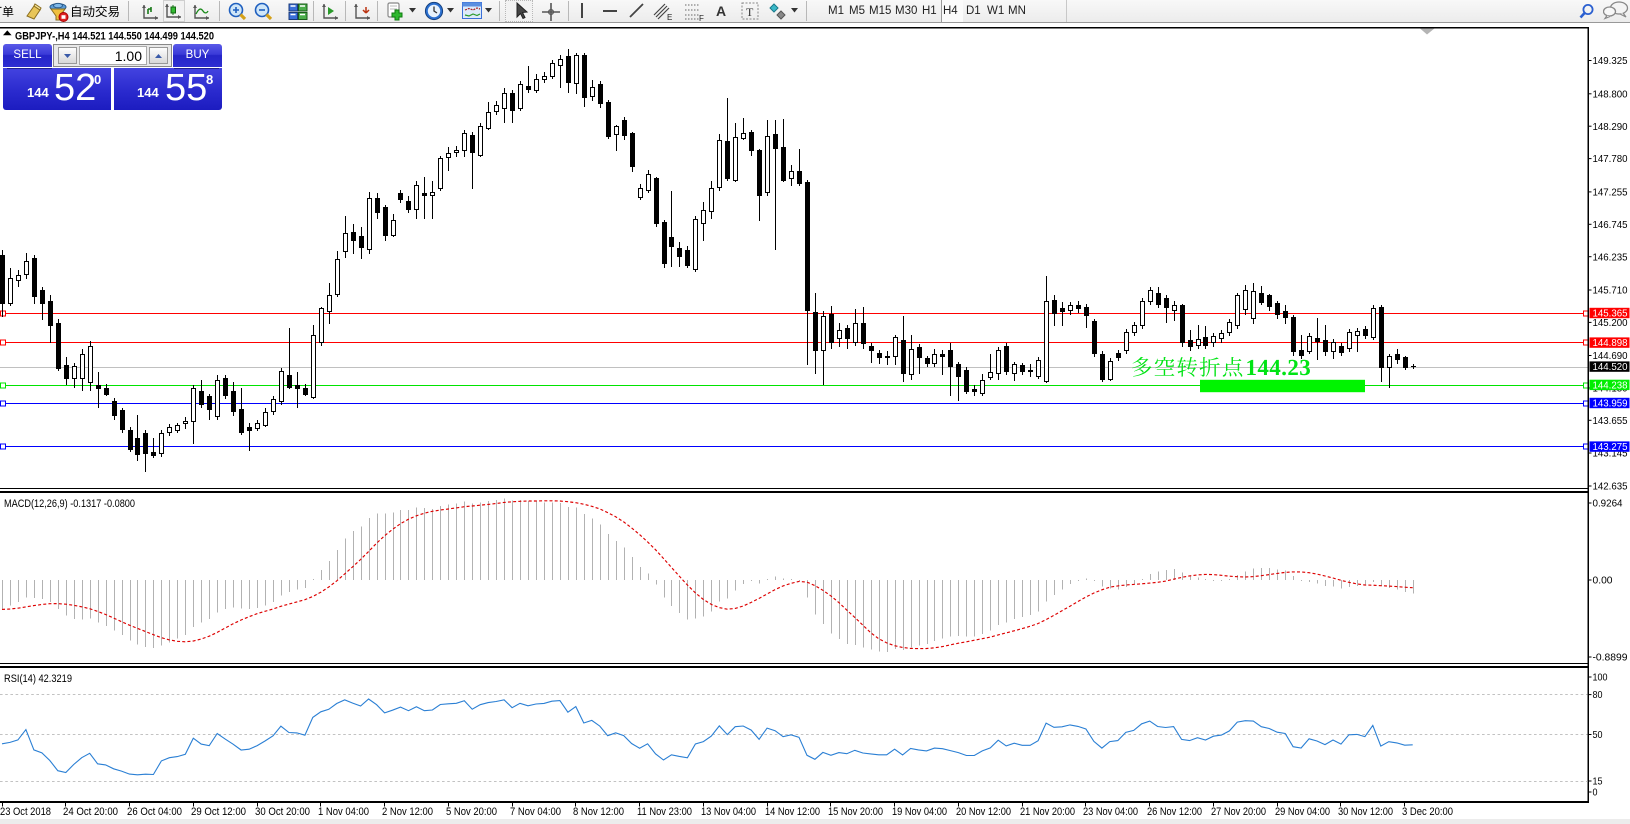  I want to click on svg-text: 27 Nov 20:00, so click(1238, 812).